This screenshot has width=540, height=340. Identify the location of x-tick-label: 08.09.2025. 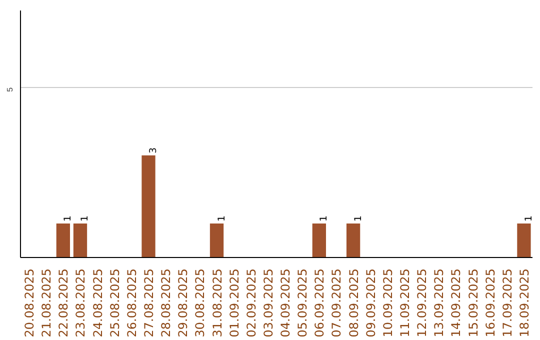
(353, 303).